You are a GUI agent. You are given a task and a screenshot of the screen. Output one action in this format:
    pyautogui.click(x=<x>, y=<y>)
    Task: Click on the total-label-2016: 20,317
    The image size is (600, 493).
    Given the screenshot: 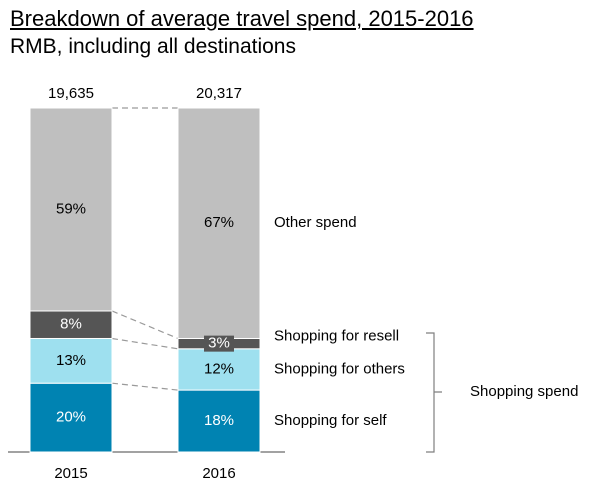 What is the action you would take?
    pyautogui.click(x=219, y=93)
    